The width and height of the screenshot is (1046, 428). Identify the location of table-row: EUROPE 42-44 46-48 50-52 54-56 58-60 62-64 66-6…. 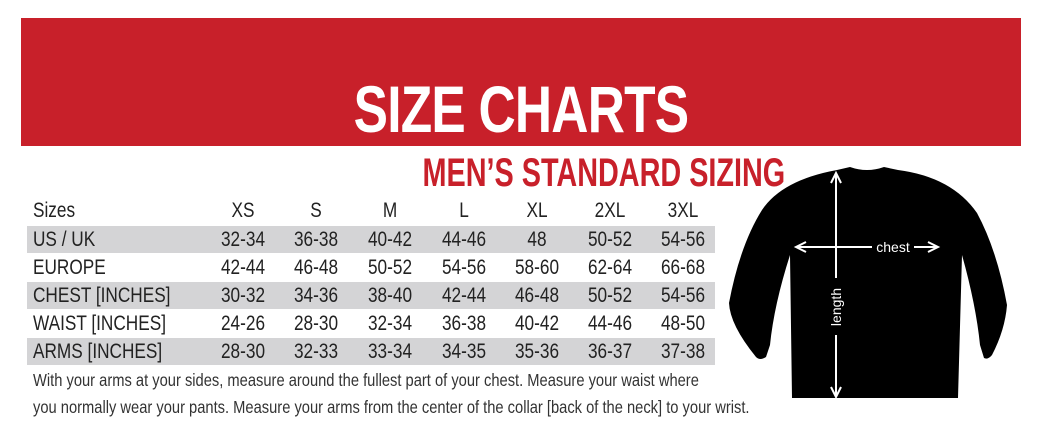
(371, 267).